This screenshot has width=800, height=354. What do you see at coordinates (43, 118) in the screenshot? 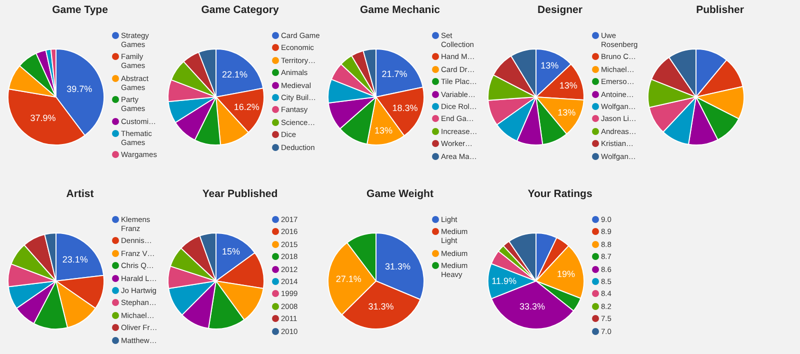
I see `data-label: 37.9%` at bounding box center [43, 118].